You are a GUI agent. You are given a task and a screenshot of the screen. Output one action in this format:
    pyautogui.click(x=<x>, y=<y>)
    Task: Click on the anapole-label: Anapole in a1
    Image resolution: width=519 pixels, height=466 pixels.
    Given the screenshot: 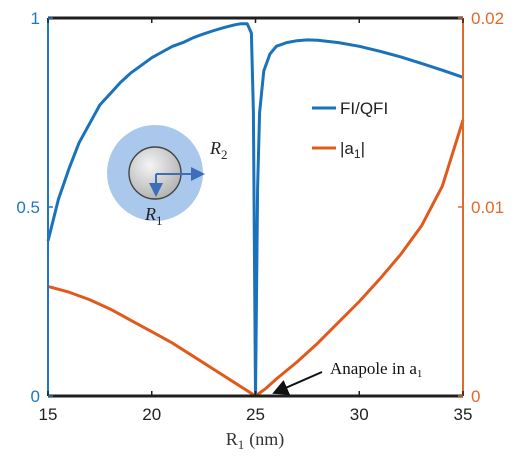 What is the action you would take?
    pyautogui.click(x=376, y=369)
    